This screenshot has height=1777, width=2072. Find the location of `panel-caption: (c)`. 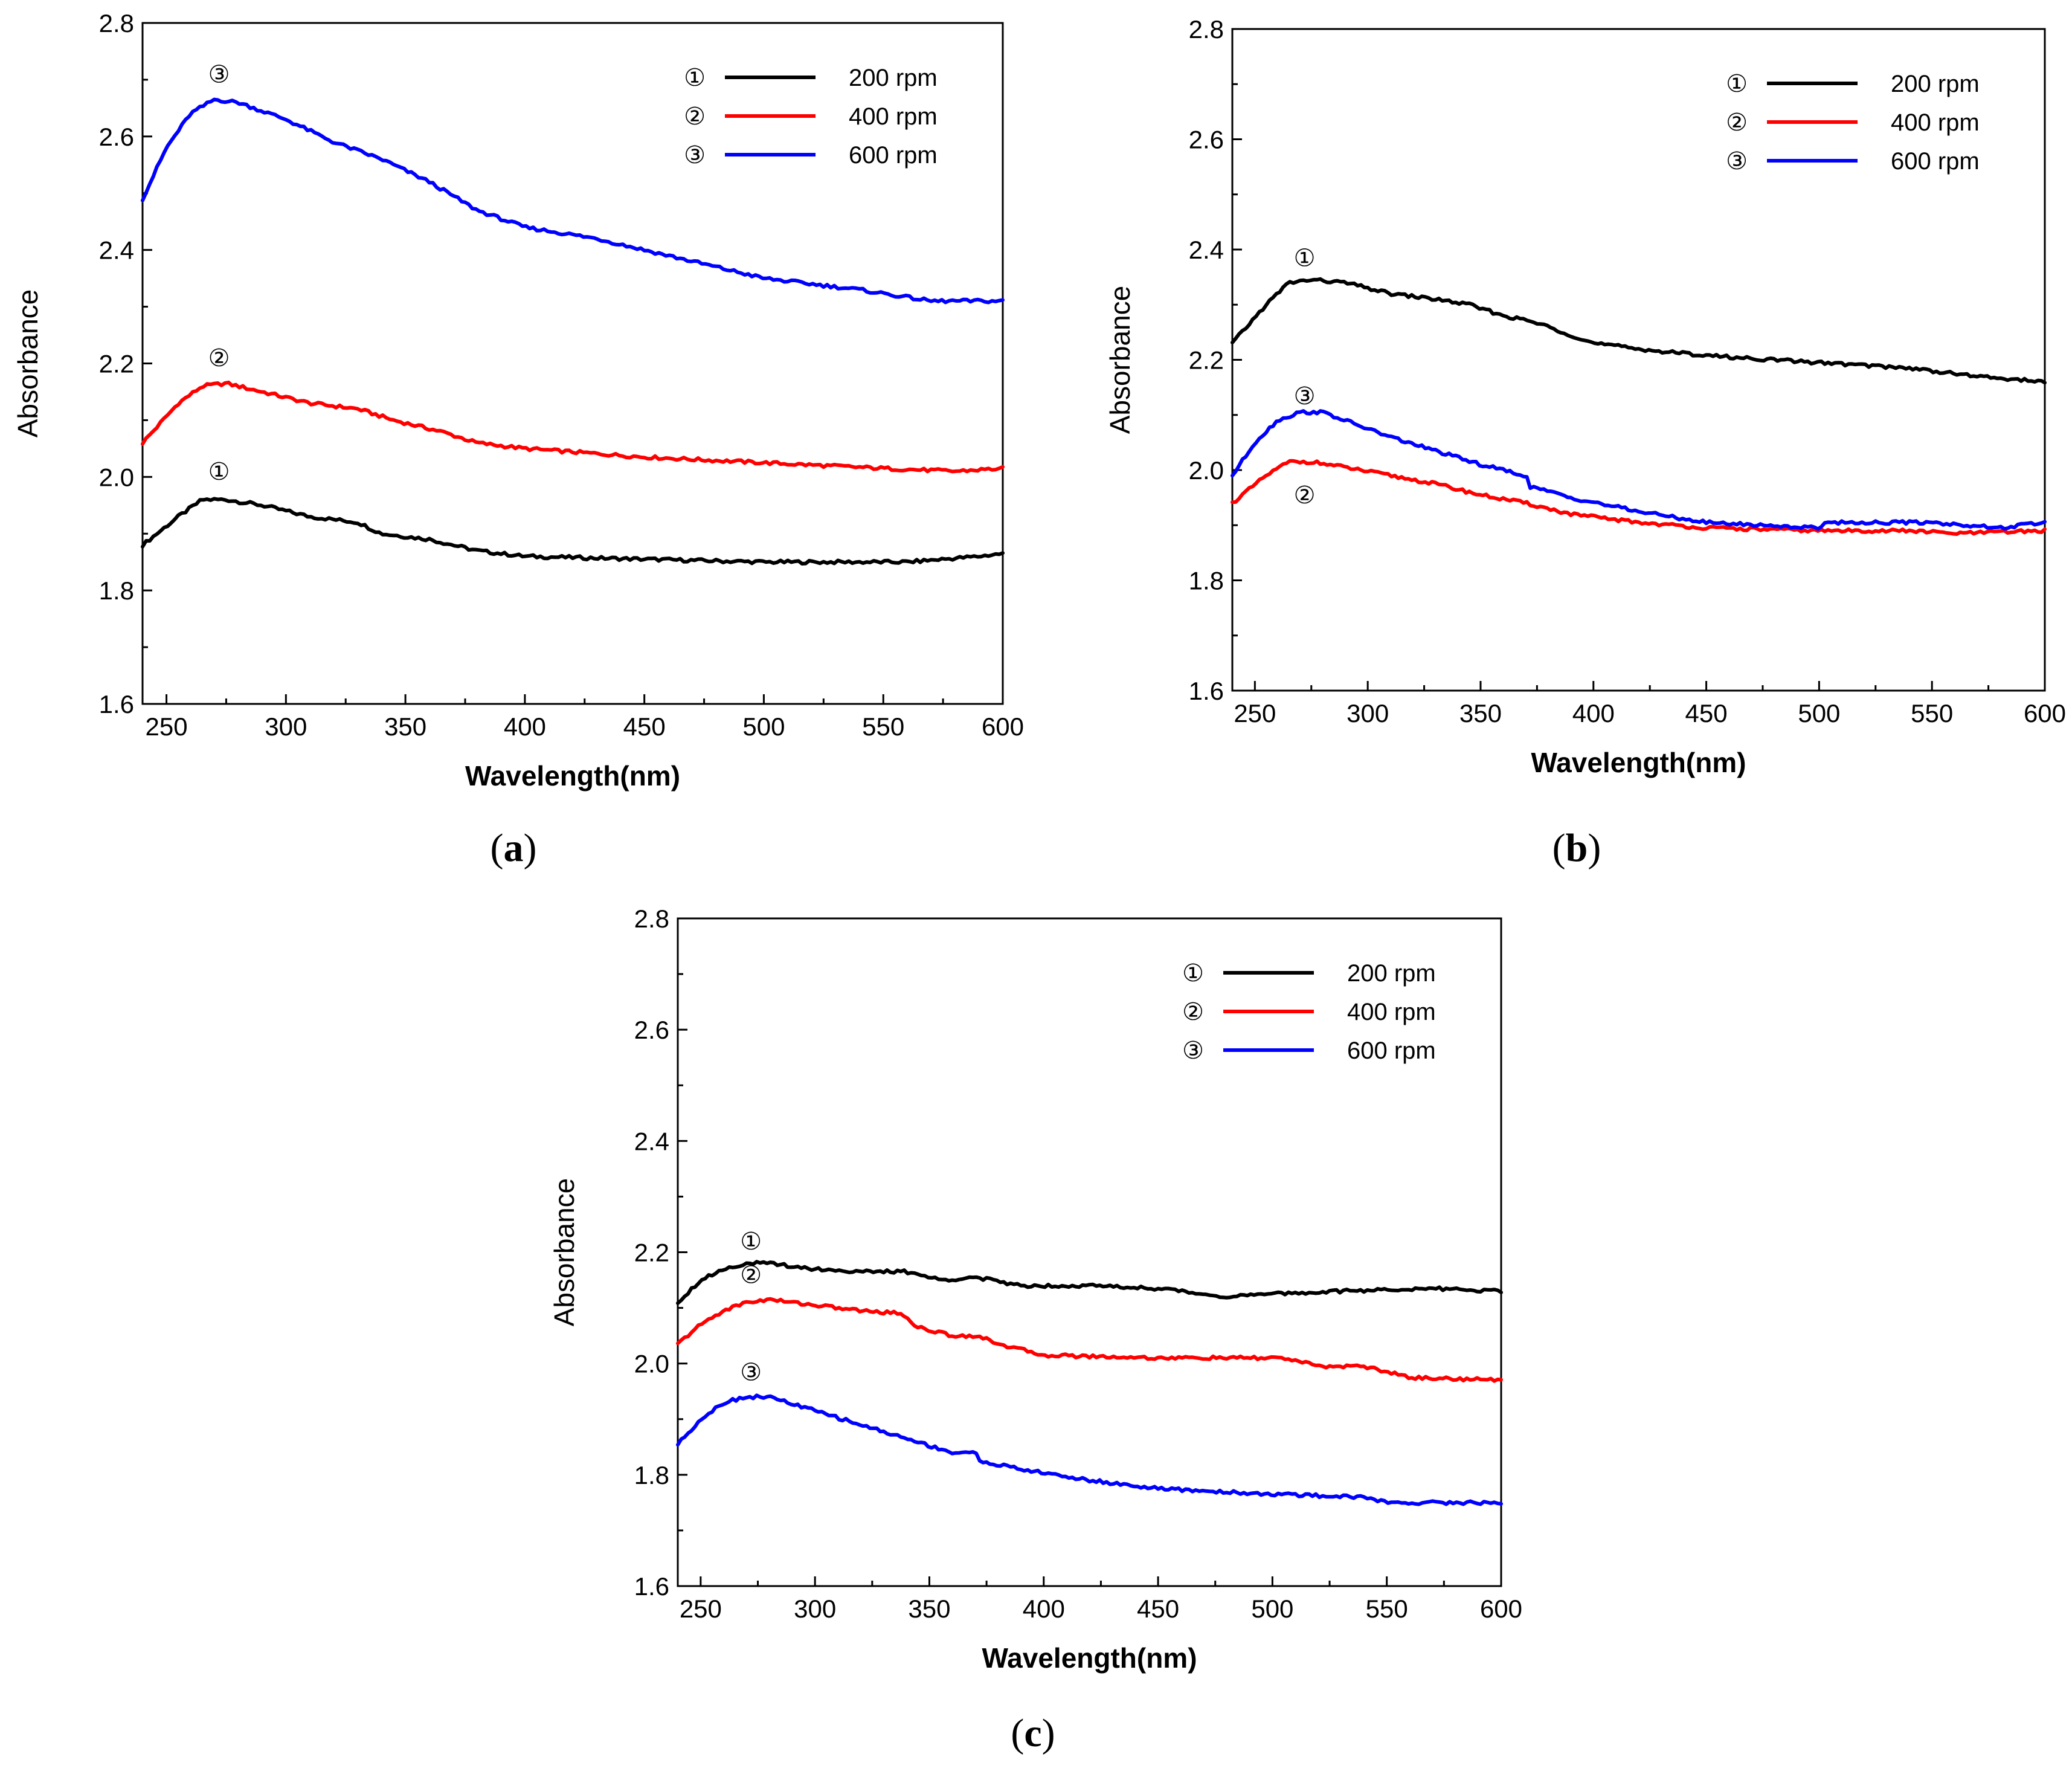

panel-caption: (c) is located at coordinates (1033, 1733).